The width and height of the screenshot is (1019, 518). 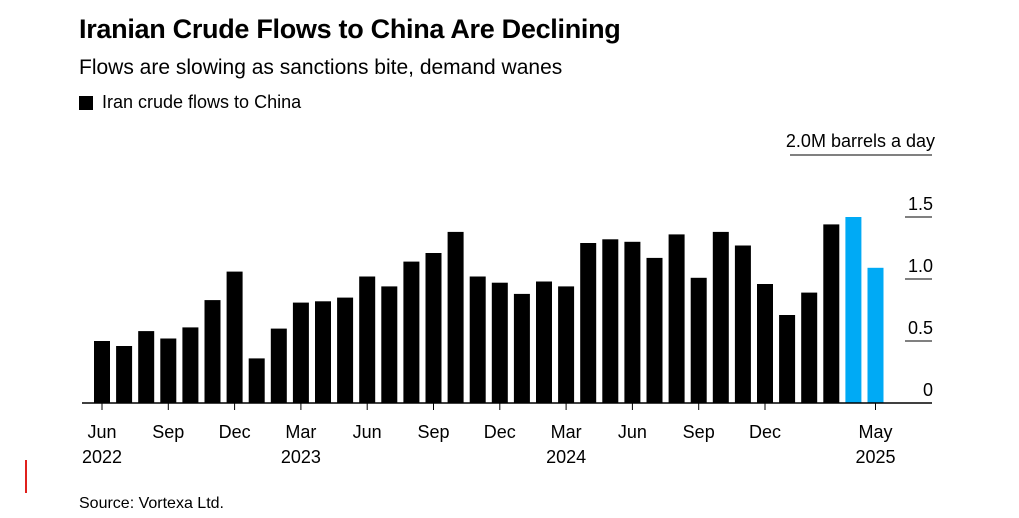 I want to click on y-tick-label: 0, so click(x=928, y=390).